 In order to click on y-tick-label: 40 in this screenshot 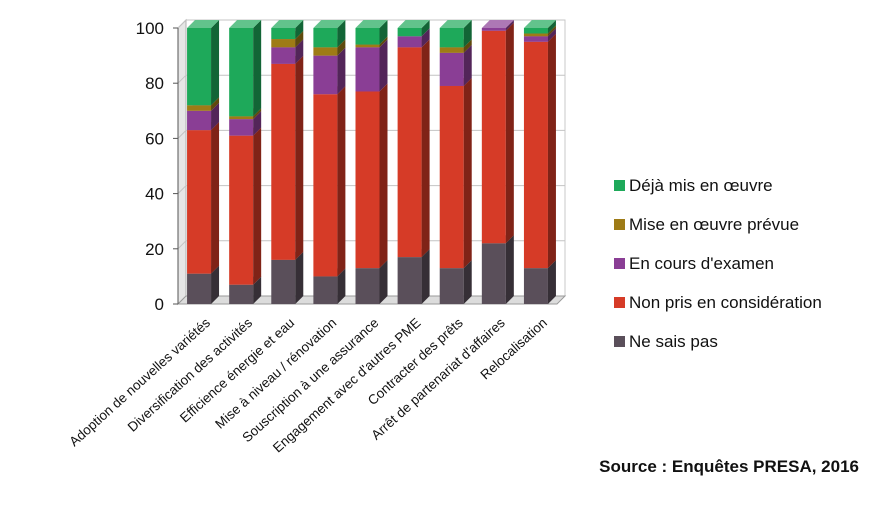, I will do `click(154, 194)`.